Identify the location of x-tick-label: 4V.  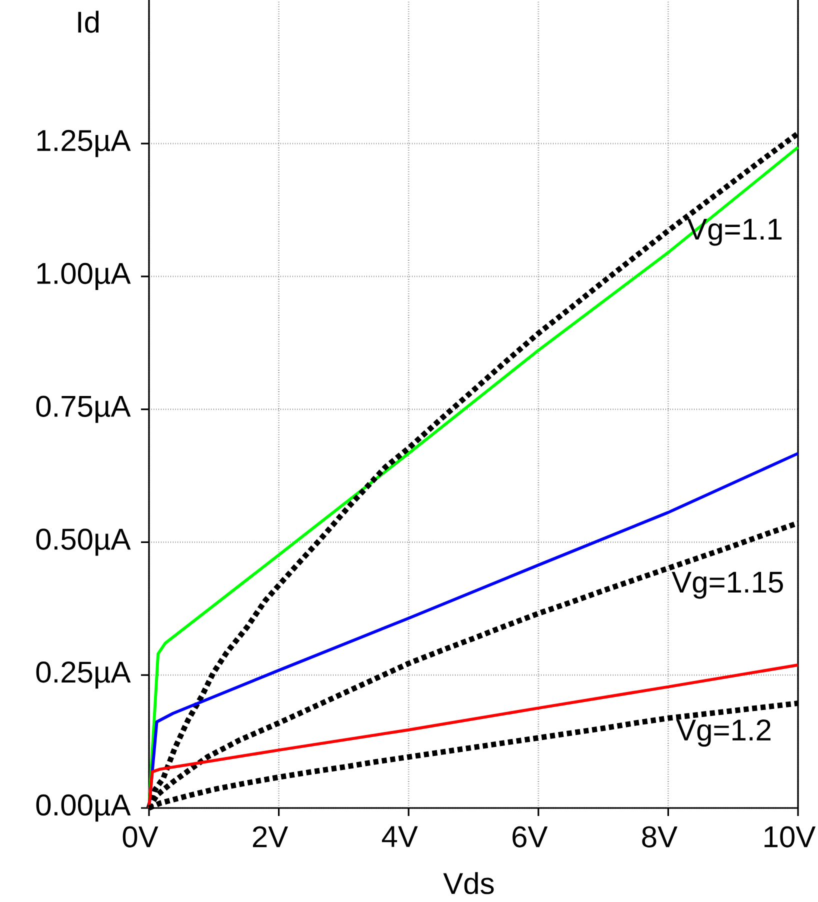
(400, 836).